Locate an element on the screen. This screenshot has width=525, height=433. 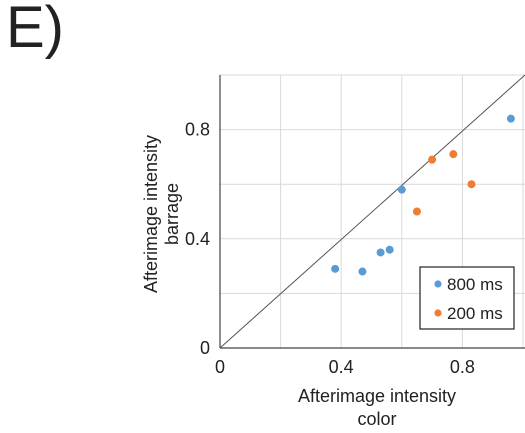
x-tick-label: 0.4 is located at coordinates (341, 367).